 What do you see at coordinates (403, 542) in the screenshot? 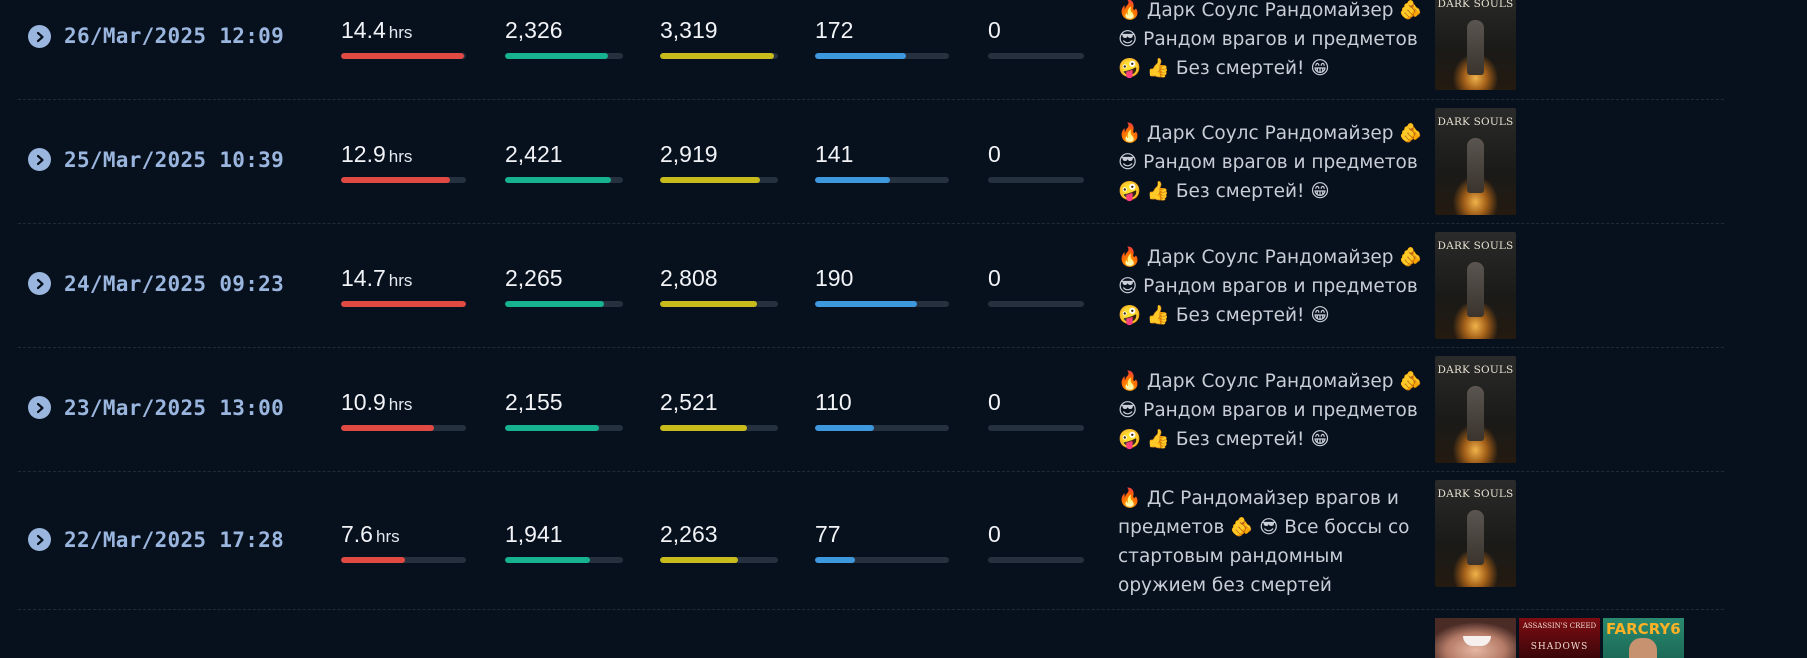
I see `hours-stat: 7.6 hrs` at bounding box center [403, 542].